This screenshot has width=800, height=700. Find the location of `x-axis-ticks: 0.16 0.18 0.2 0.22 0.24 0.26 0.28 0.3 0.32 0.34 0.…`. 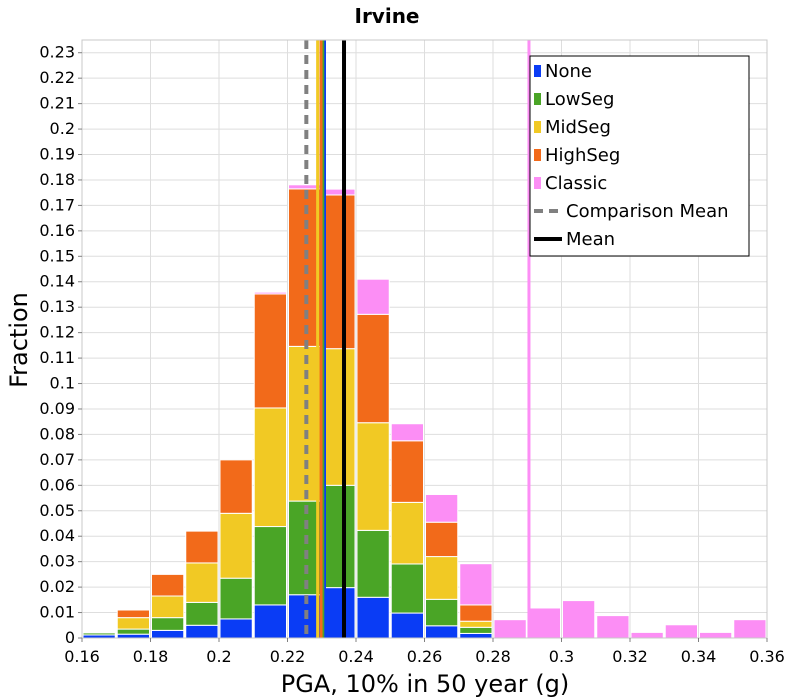

x-axis-ticks: 0.16 0.18 0.2 0.22 0.24 0.26 0.28 0.3 0.32 0.34 0.… is located at coordinates (424, 652).